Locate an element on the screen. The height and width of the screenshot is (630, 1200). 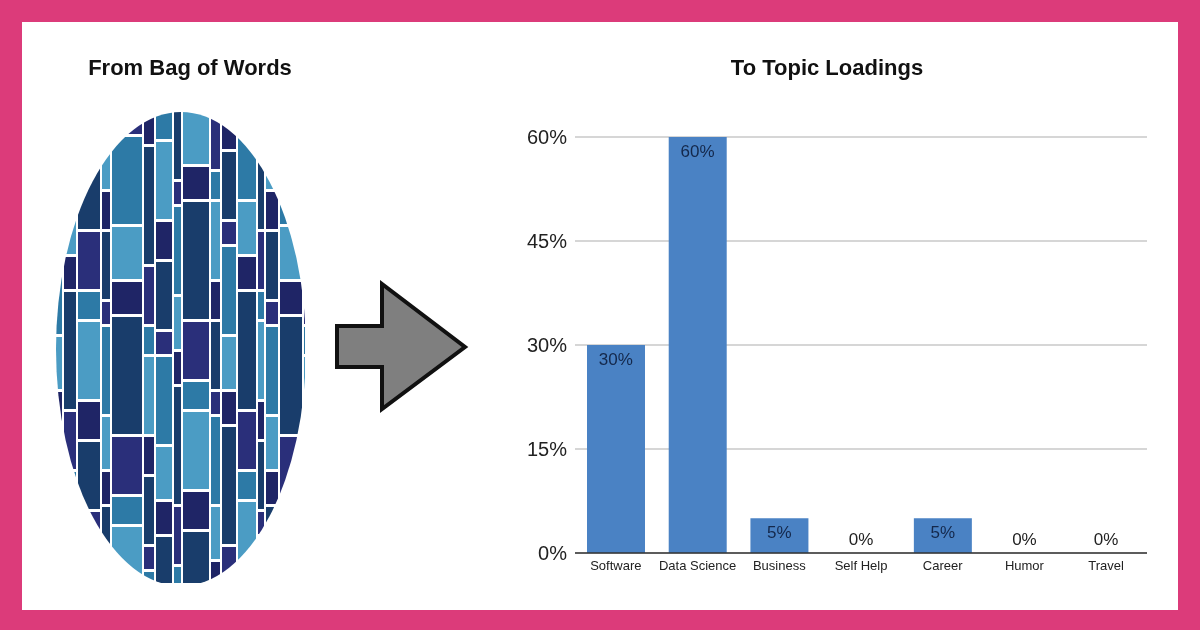
y-tick-label: 0% is located at coordinates (553, 553).